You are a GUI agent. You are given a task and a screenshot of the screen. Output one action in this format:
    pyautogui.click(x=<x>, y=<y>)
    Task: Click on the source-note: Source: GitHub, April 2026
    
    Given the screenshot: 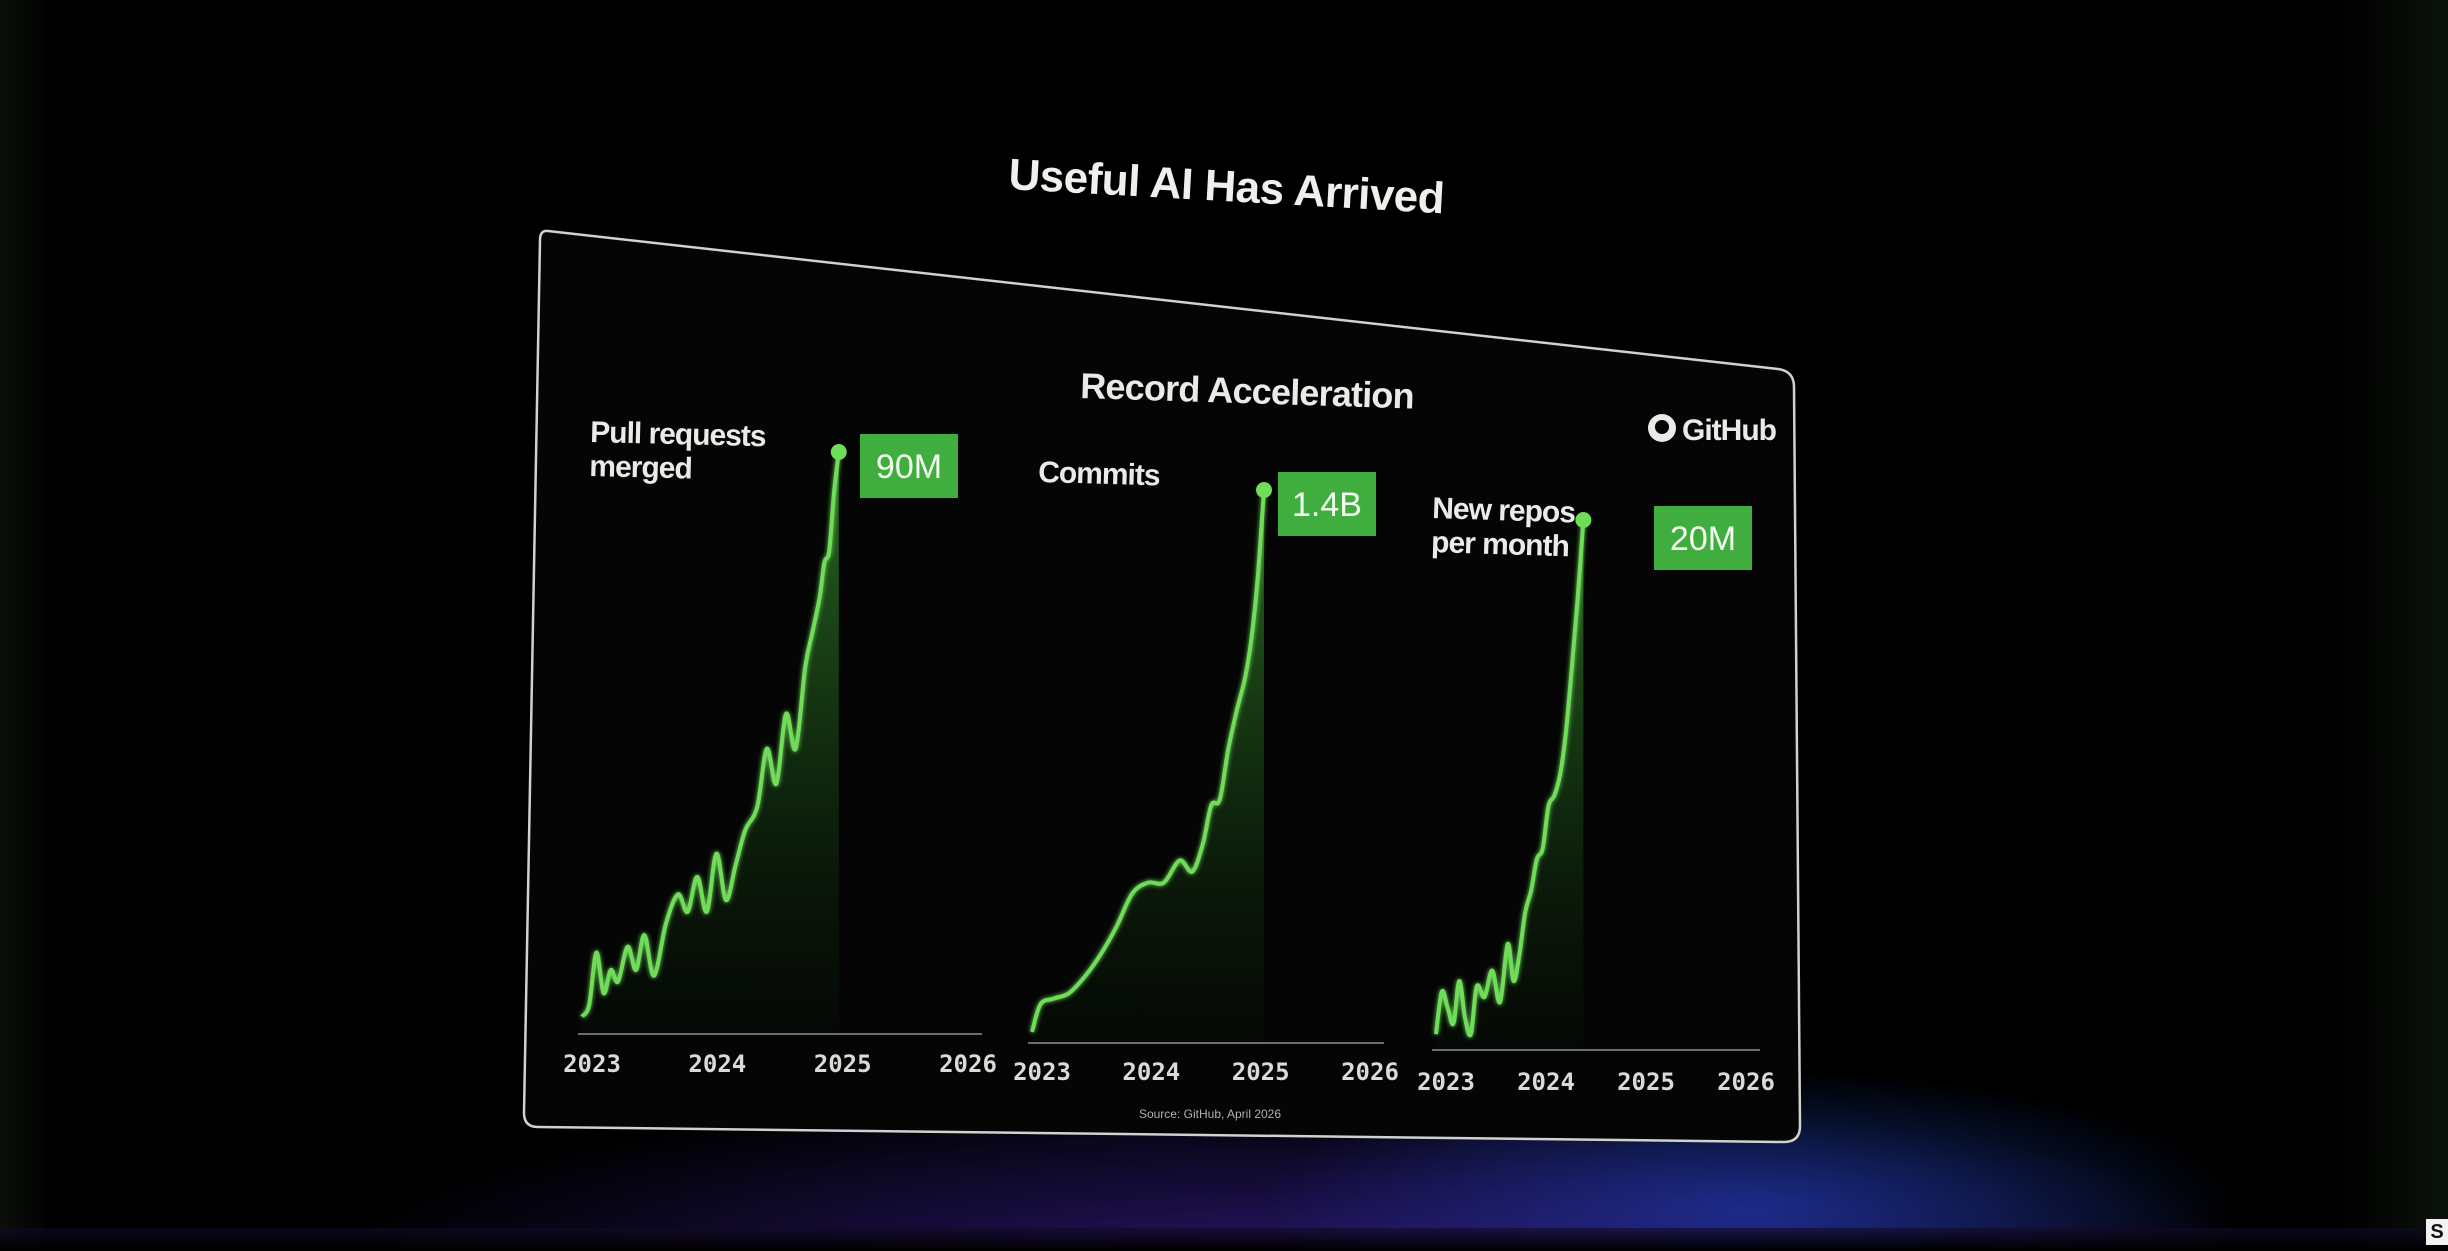 What is the action you would take?
    pyautogui.click(x=1210, y=1114)
    